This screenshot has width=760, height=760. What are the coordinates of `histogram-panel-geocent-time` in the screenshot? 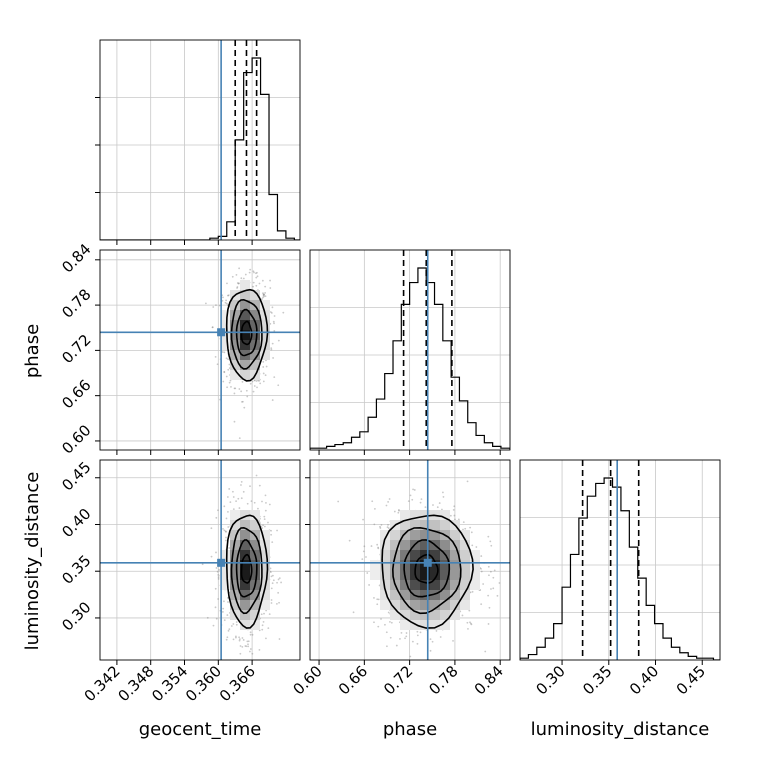 It's located at (198, 142).